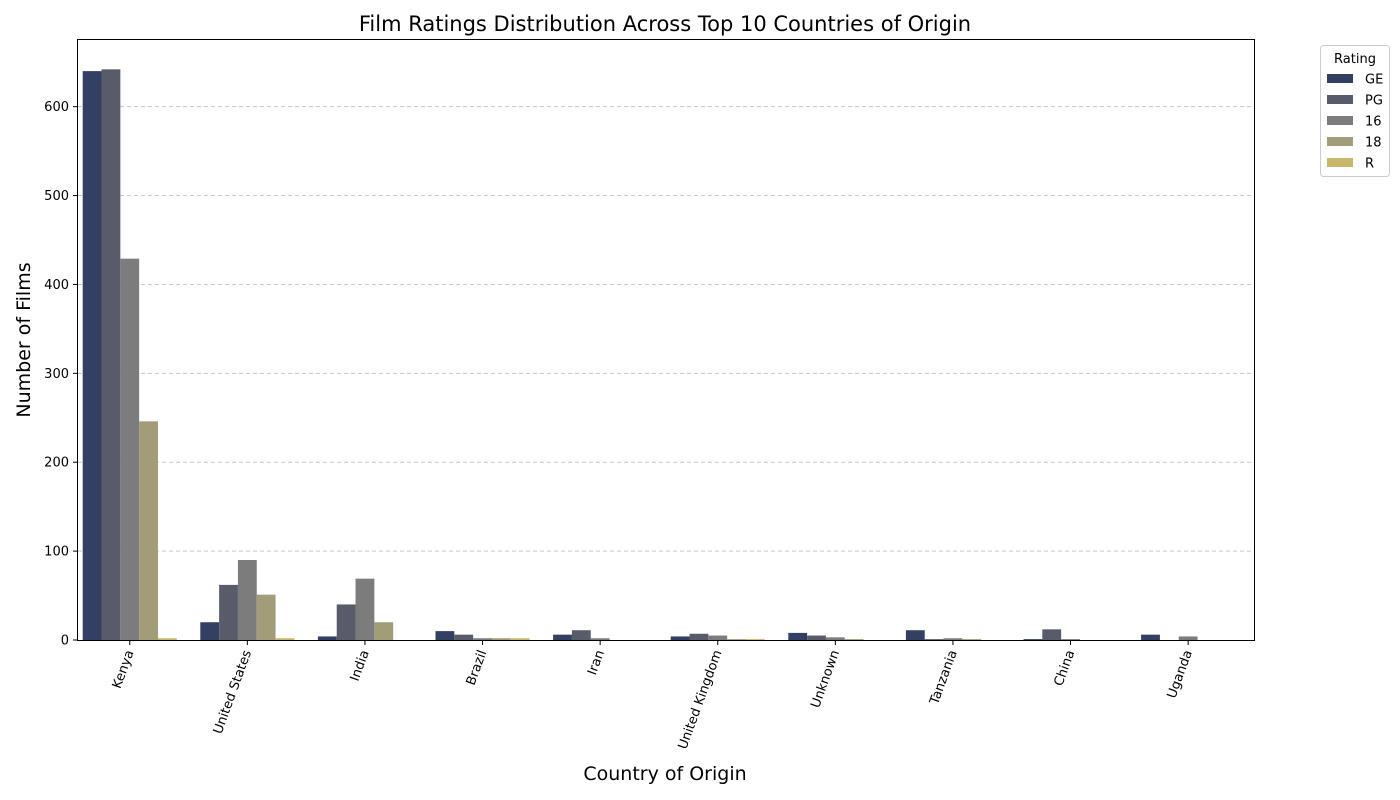 The height and width of the screenshot is (800, 1400). I want to click on bar-GE-united-states, so click(210, 631).